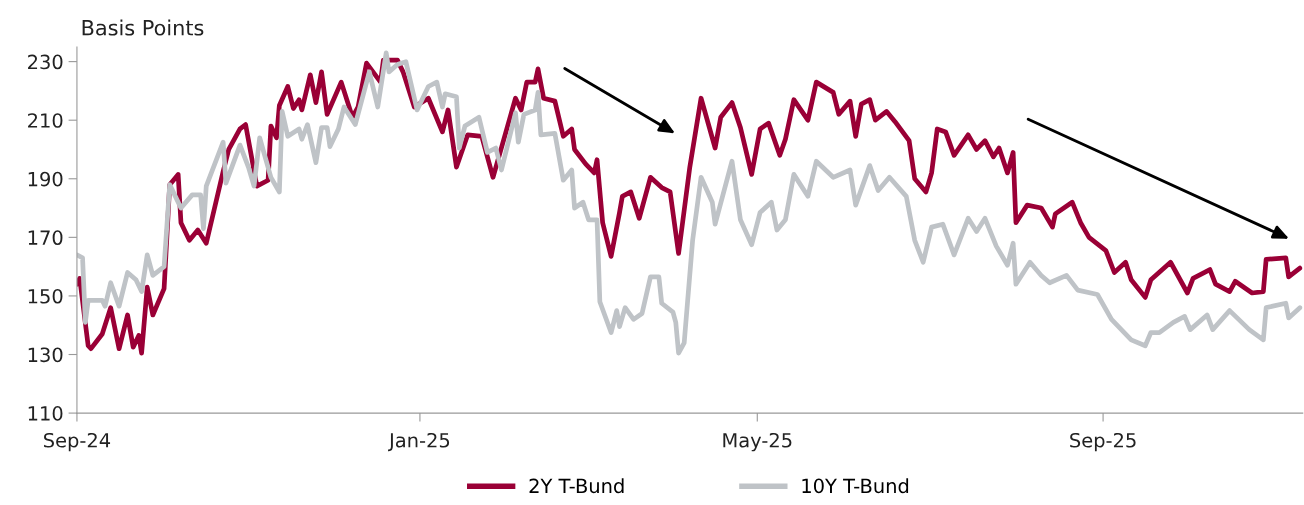 The width and height of the screenshot is (1304, 505). Describe the element at coordinates (45, 120) in the screenshot. I see `y-tick-label: 210` at that location.